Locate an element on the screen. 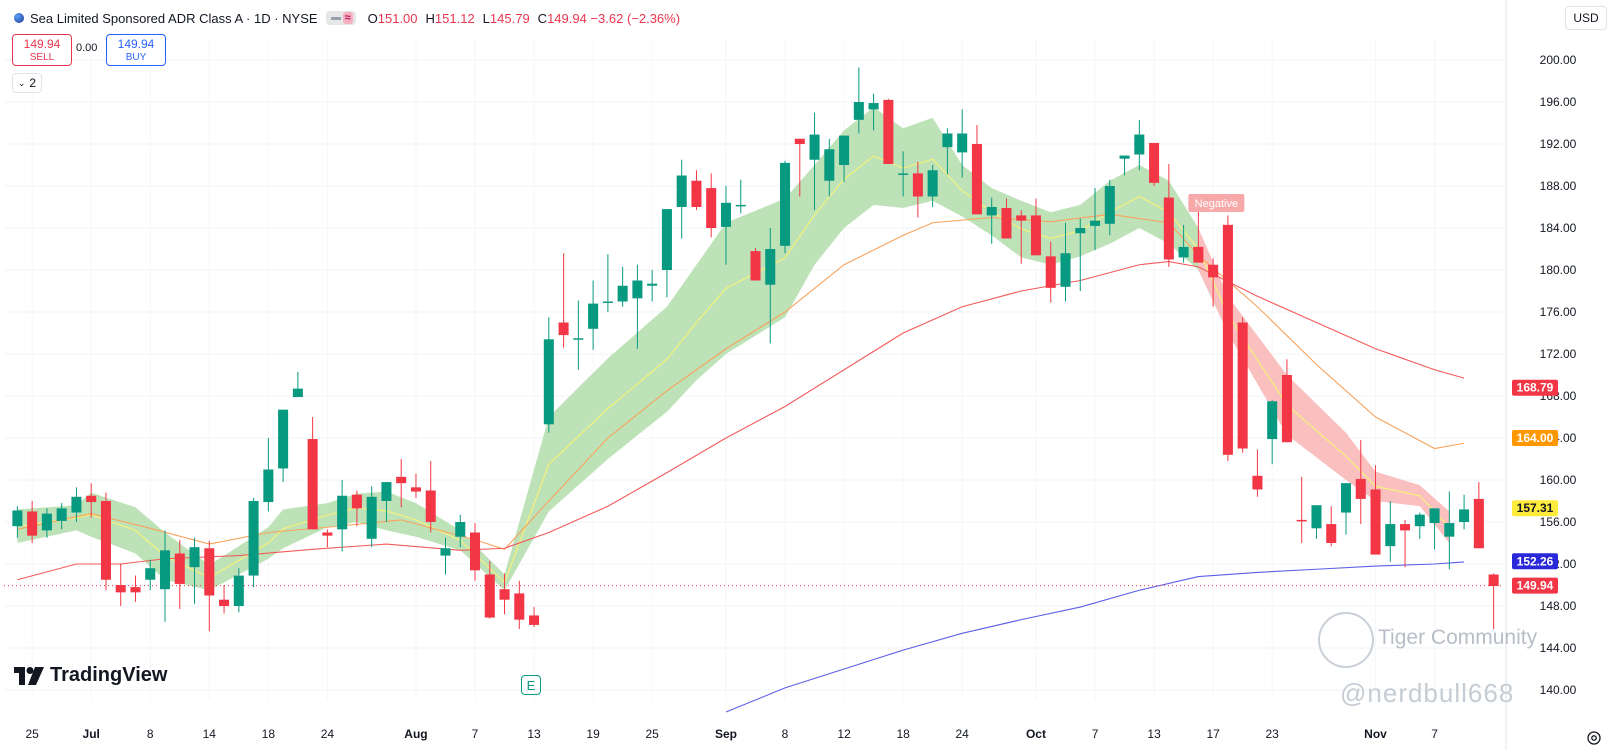 This screenshot has height=750, width=1619. sell-label: SELL is located at coordinates (42, 57).